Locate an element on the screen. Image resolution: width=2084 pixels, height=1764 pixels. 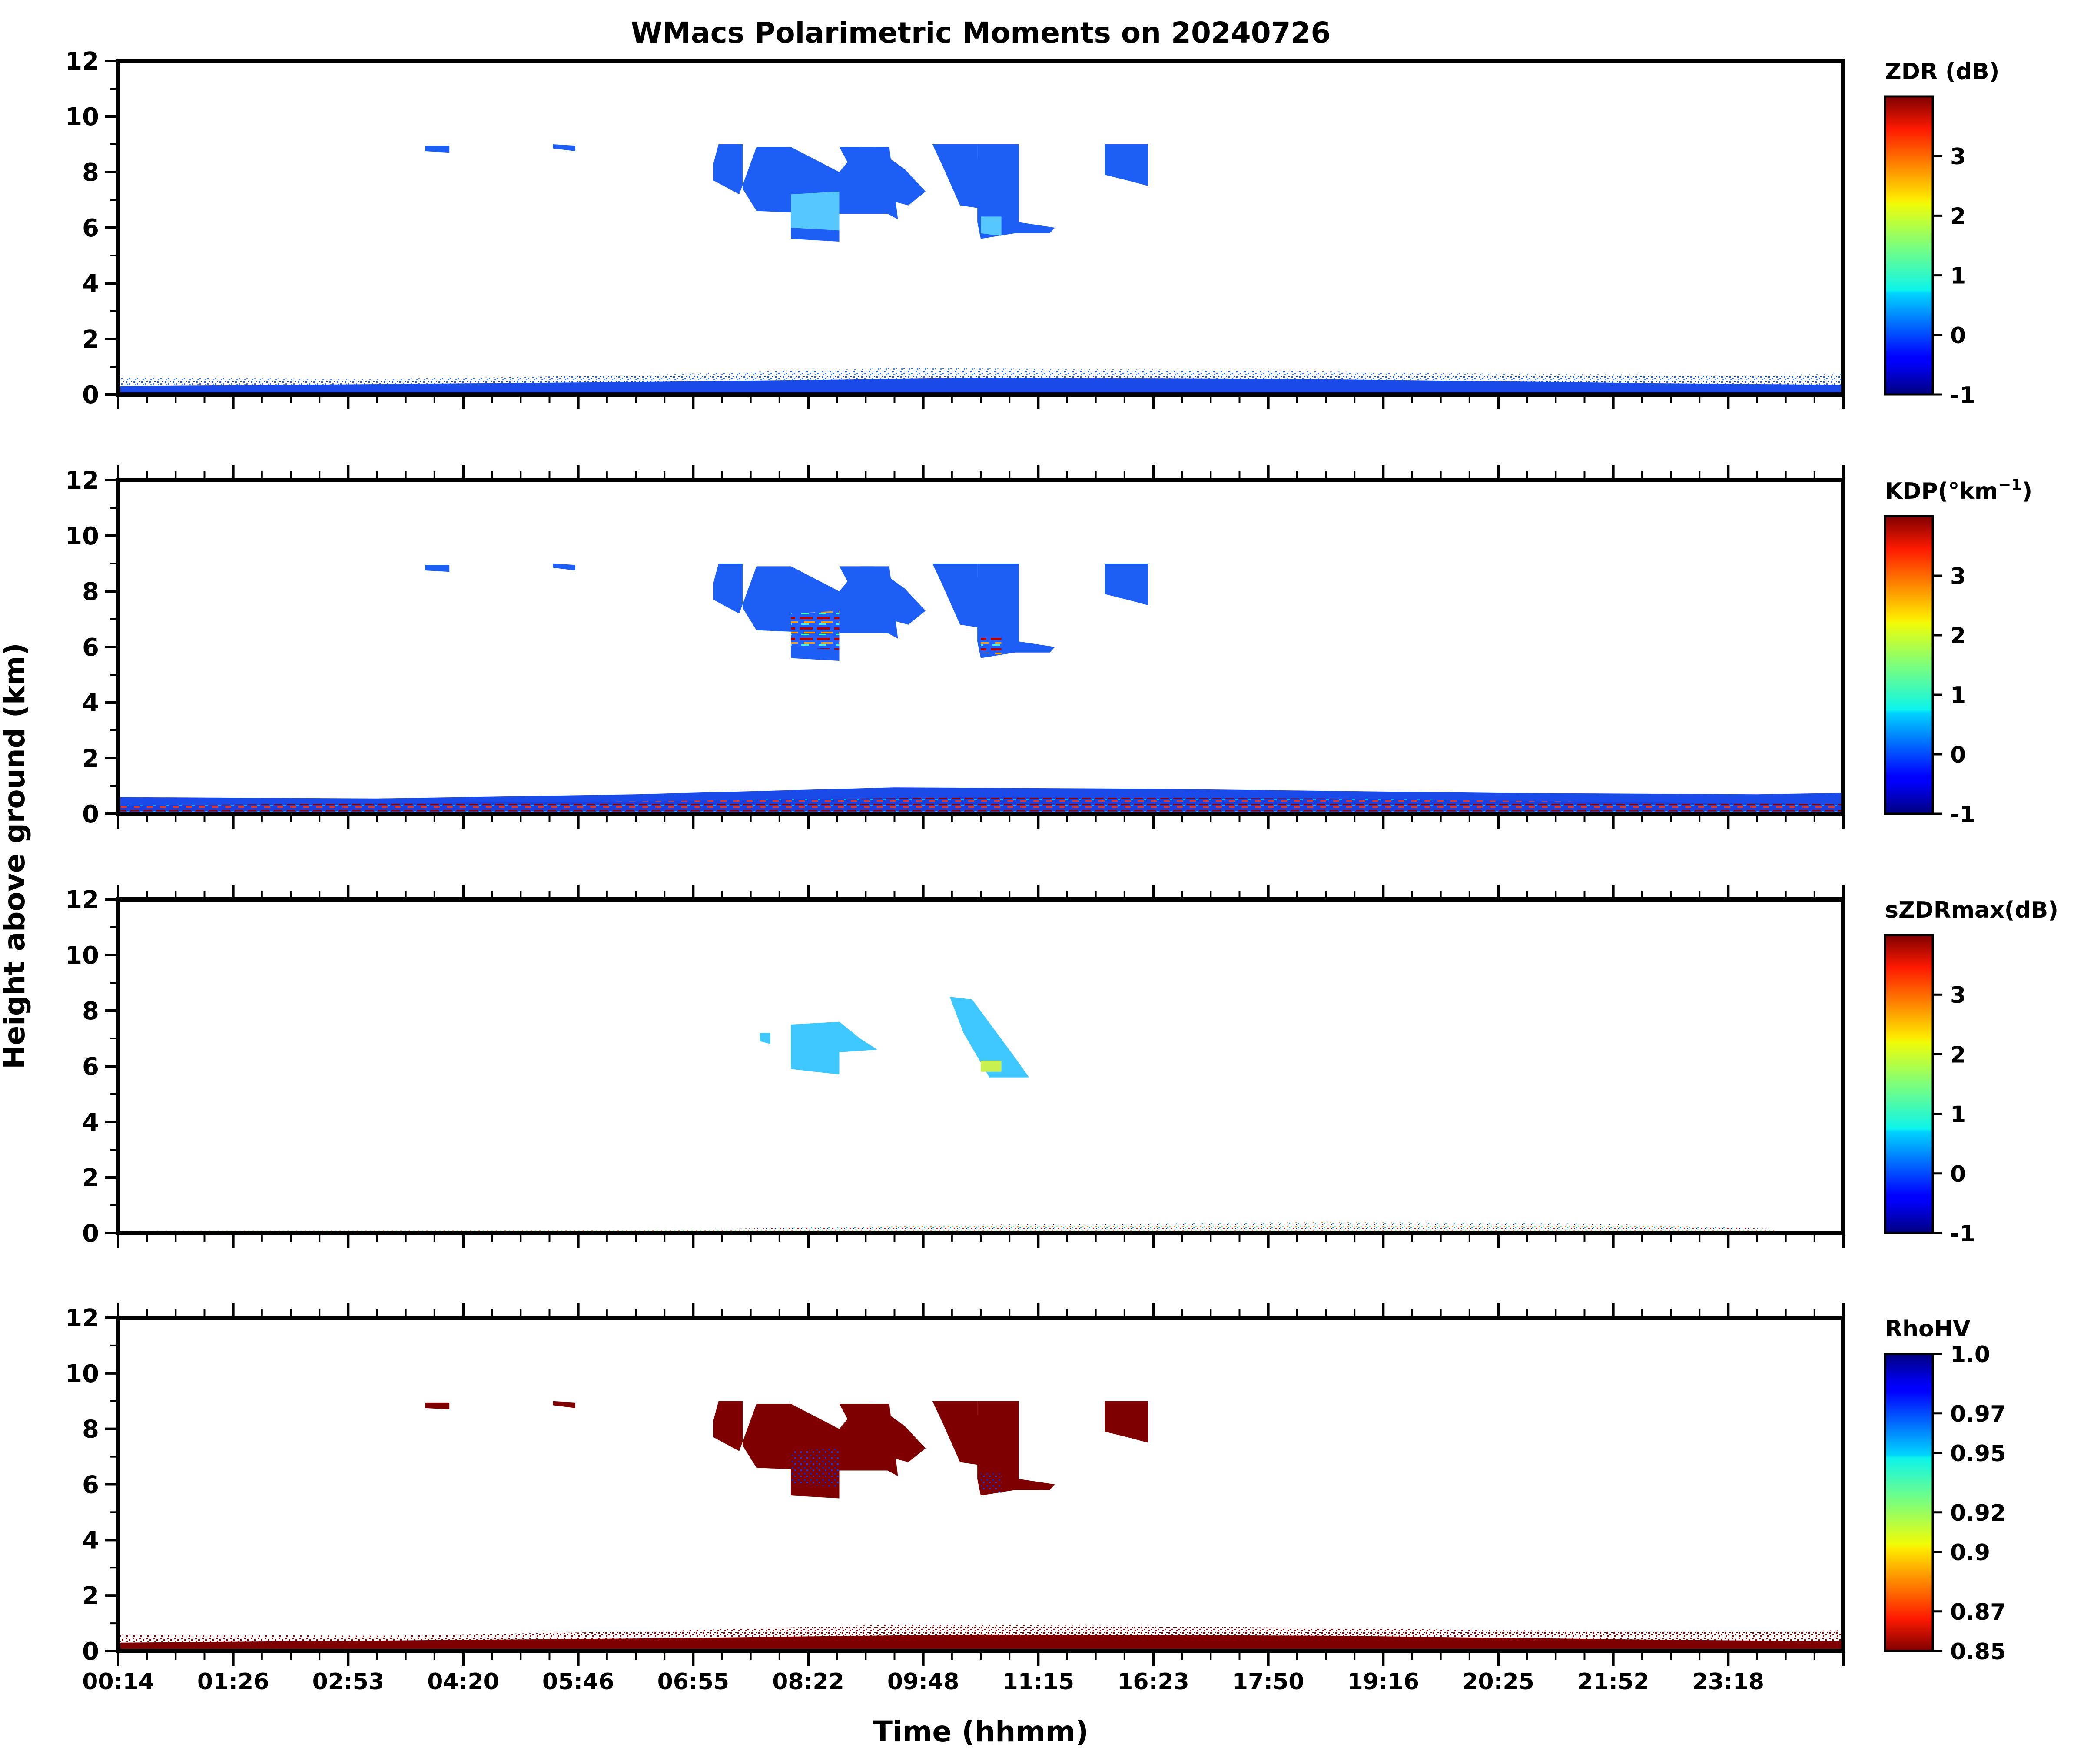
x-tick-label: 19:16 is located at coordinates (1383, 1682).